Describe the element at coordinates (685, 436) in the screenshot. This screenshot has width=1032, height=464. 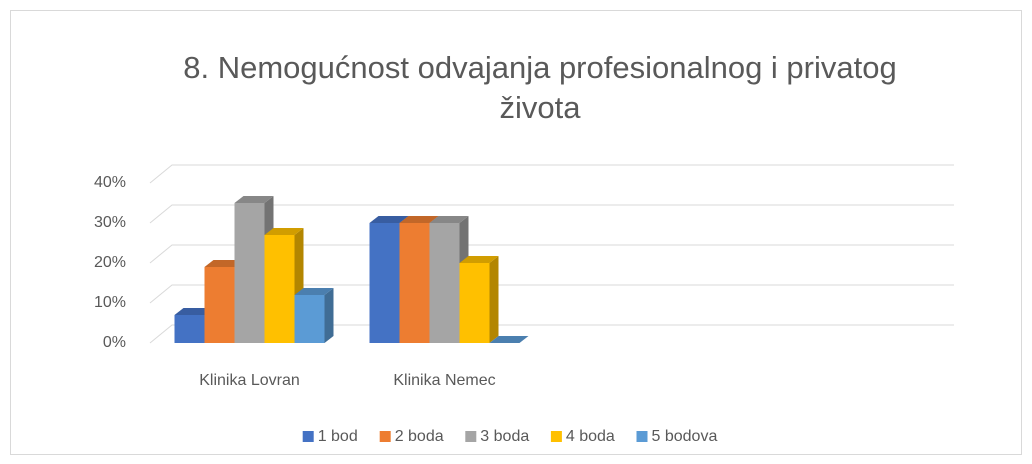
I see `legend-label: 5 bodova` at that location.